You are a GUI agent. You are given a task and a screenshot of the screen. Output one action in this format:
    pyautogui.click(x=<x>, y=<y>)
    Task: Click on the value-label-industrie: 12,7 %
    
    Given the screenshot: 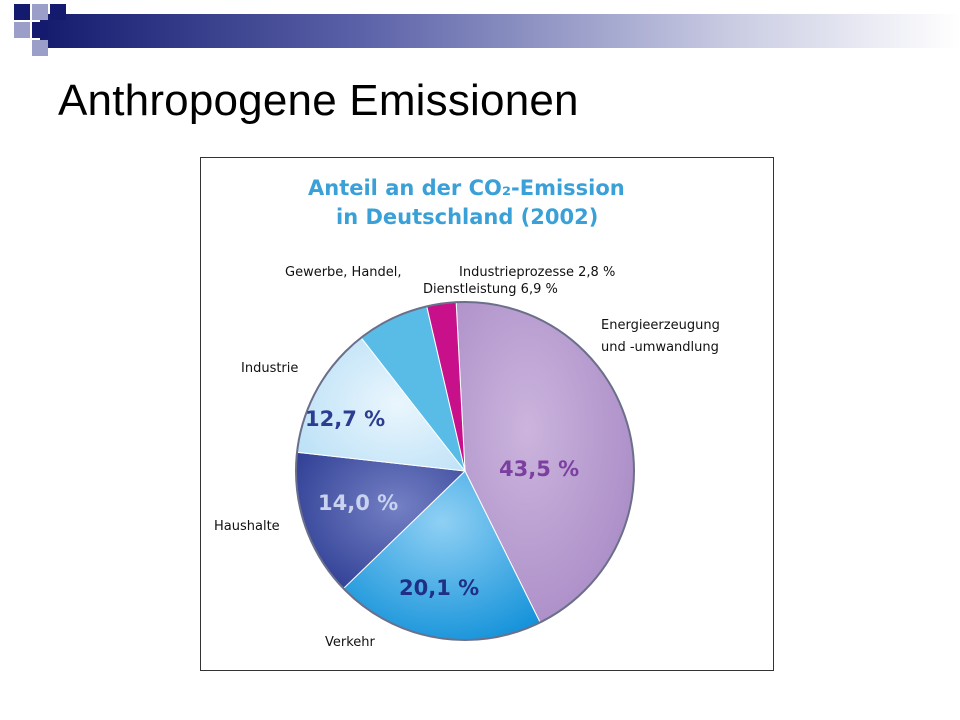 What is the action you would take?
    pyautogui.click(x=345, y=419)
    